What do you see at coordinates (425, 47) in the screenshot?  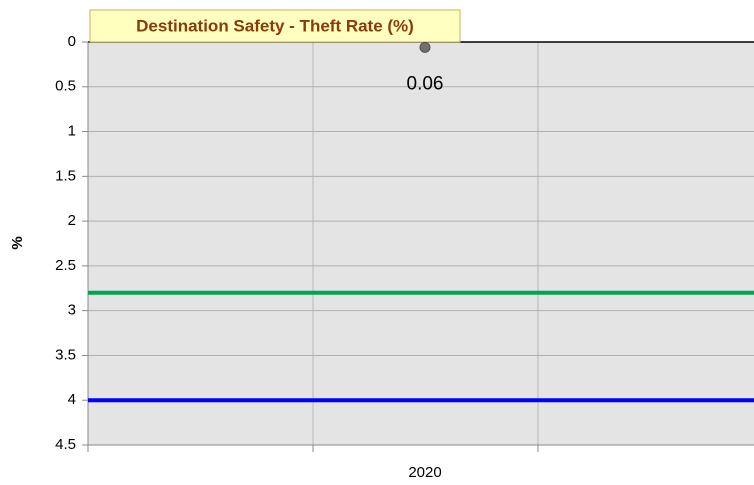 I see `data-point` at bounding box center [425, 47].